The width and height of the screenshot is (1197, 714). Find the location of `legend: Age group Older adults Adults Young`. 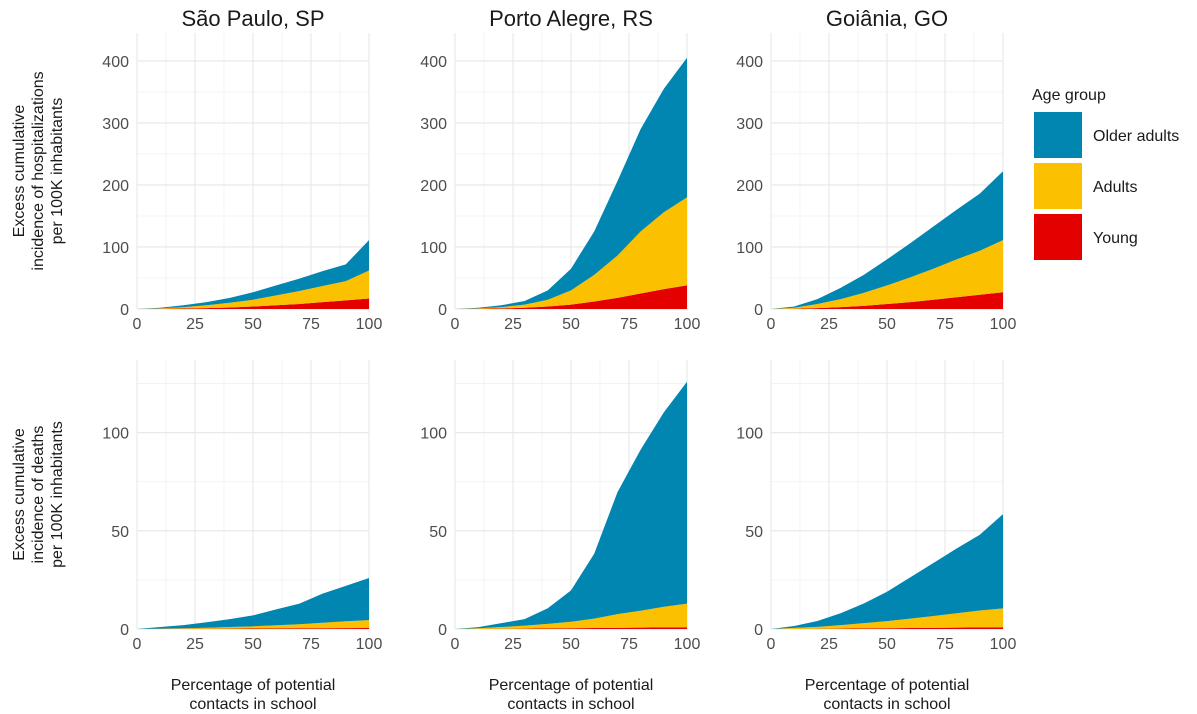

legend: Age group Older adults Adults Young is located at coordinates (1105, 173).